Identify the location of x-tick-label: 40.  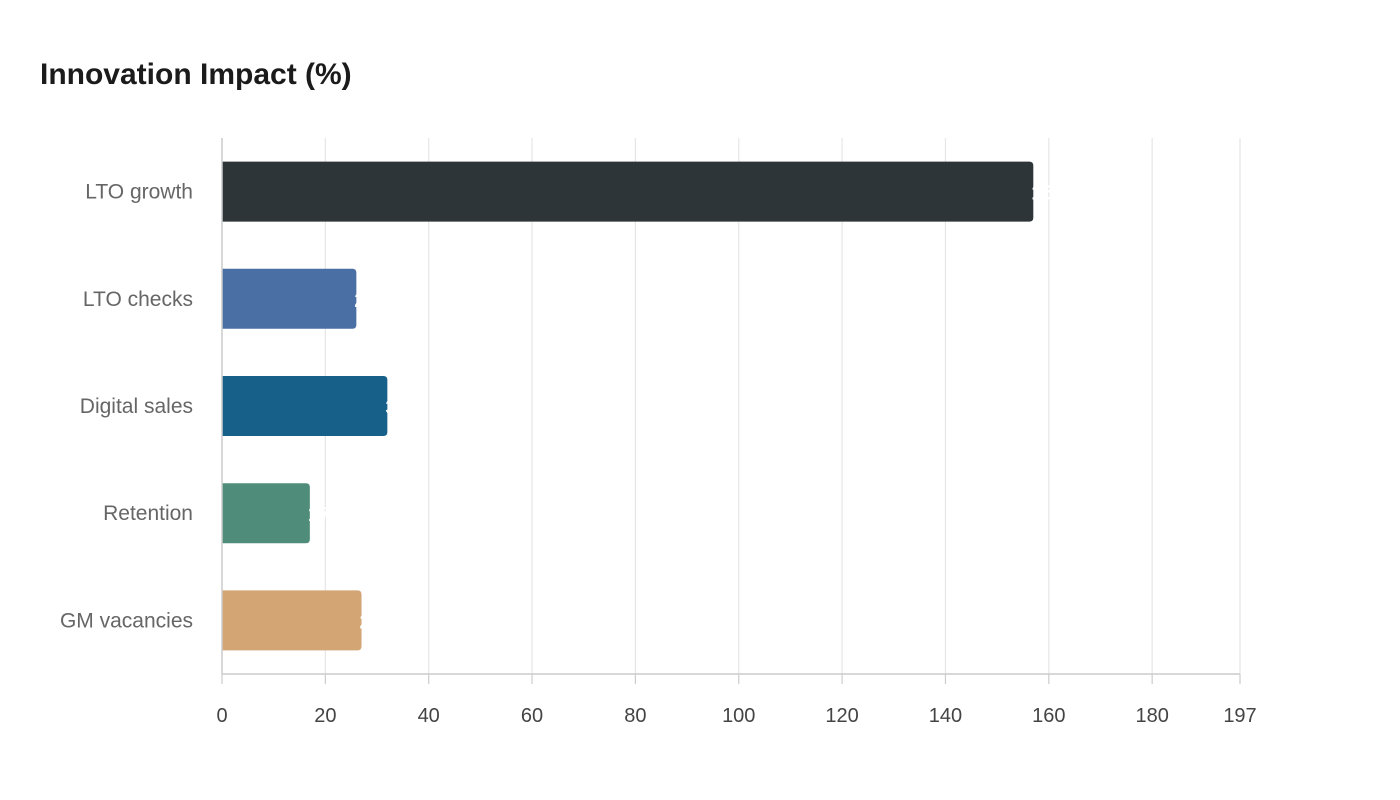
(429, 716).